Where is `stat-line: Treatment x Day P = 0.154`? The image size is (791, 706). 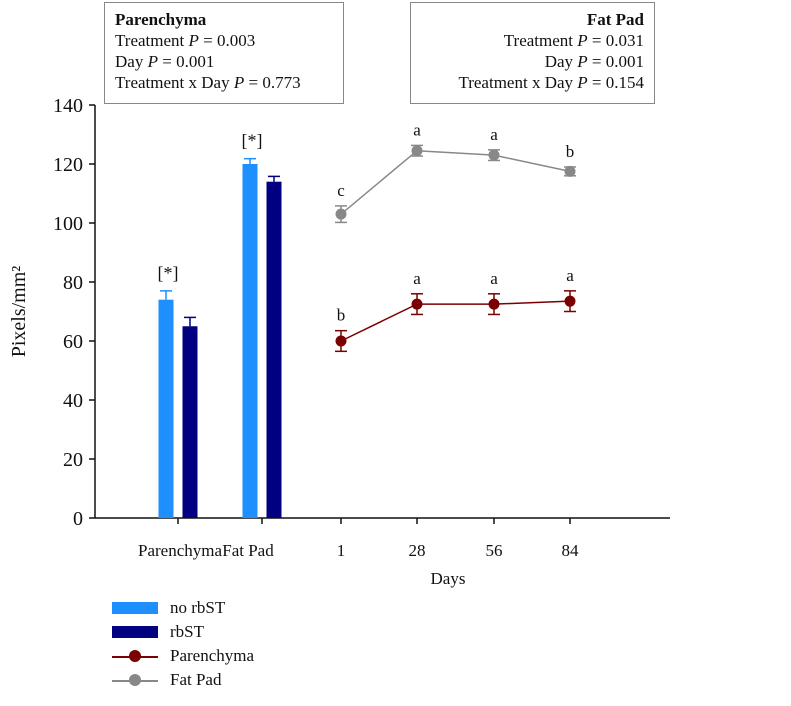
stat-line: Treatment x Day P = 0.154 is located at coordinates (551, 82).